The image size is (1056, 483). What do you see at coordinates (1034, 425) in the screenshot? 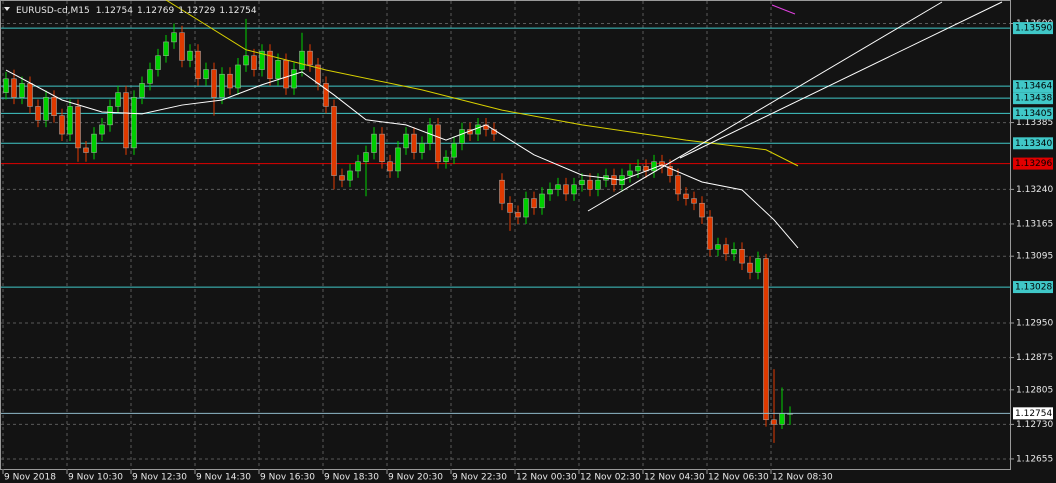
I see `y-tick-label: 1.12730` at bounding box center [1034, 425].